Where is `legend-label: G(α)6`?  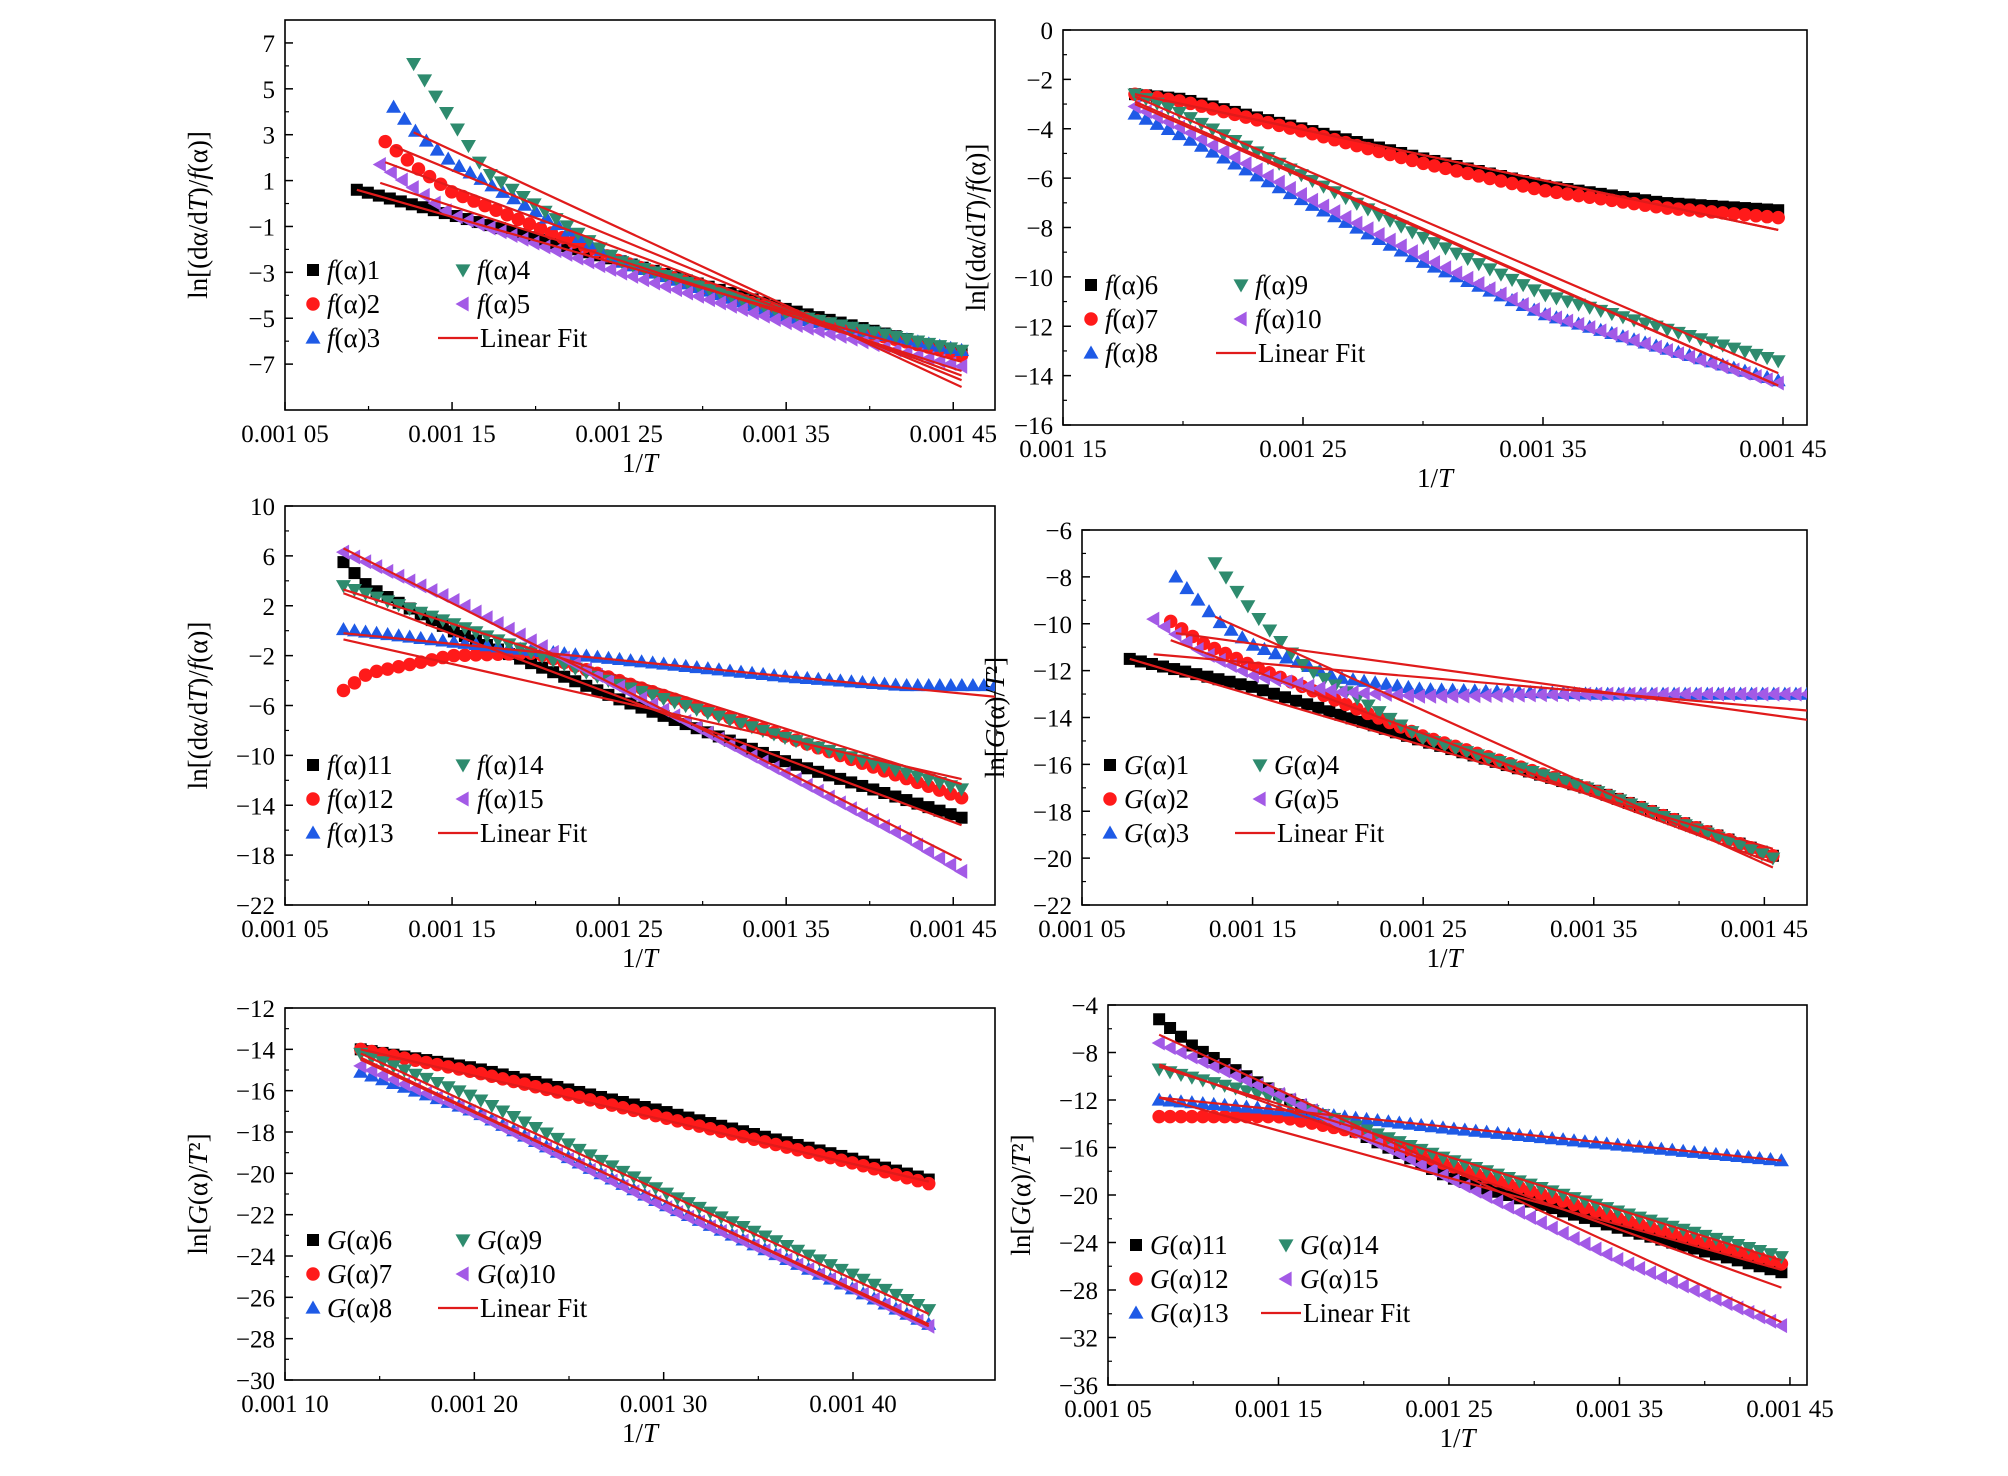 legend-label: G(α)6 is located at coordinates (359, 1240).